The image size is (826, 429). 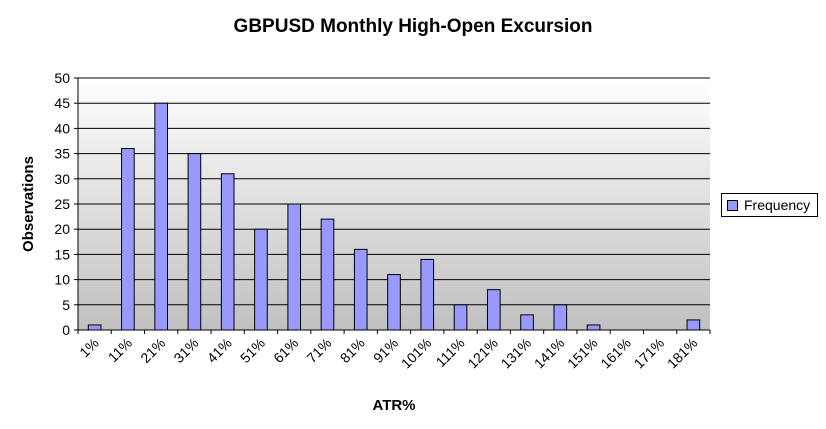 What do you see at coordinates (449, 352) in the screenshot?
I see `x-tick-label: 111%` at bounding box center [449, 352].